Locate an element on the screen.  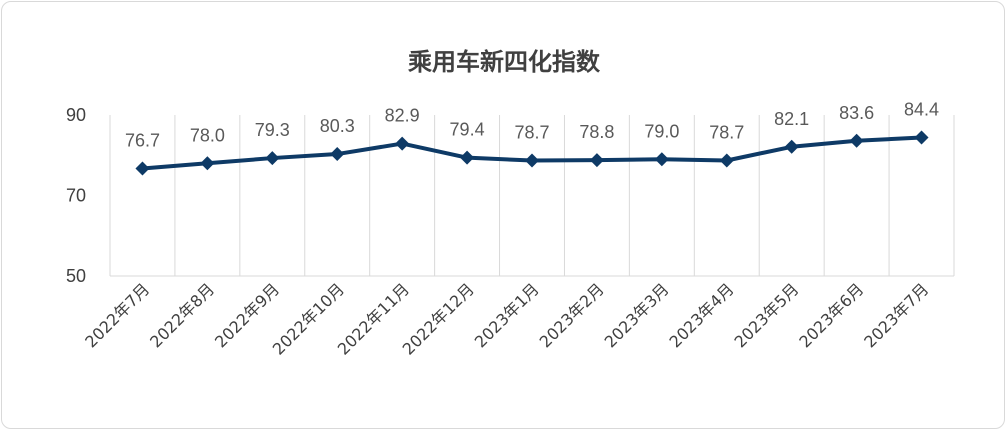
data-label: 82.1 is located at coordinates (791, 119).